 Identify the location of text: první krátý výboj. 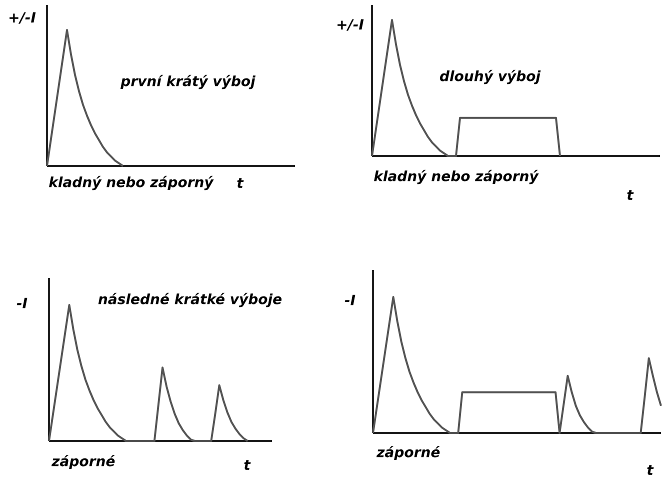
(188, 82).